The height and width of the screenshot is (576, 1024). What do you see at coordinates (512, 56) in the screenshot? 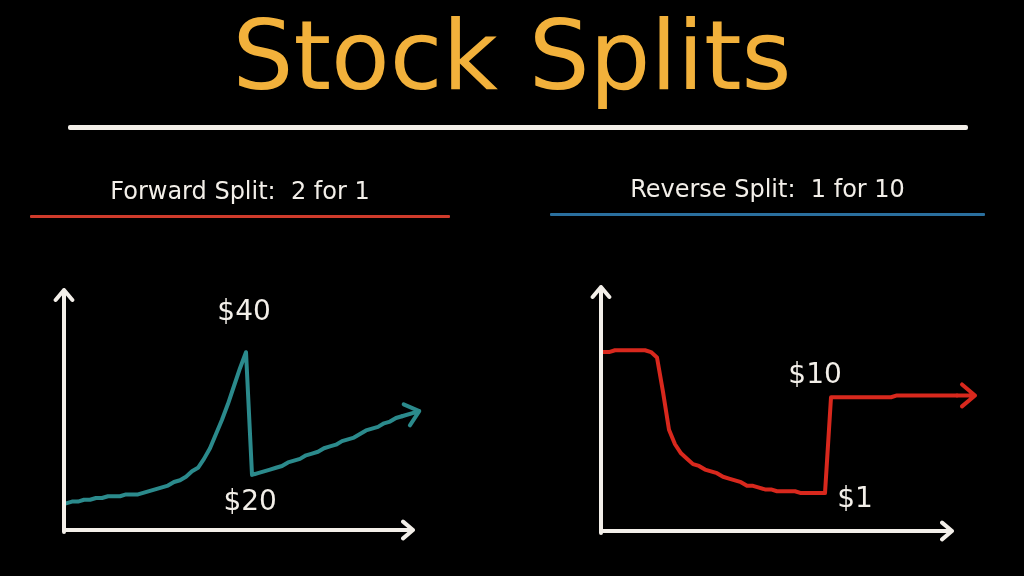
I see `text: Stock Splits` at bounding box center [512, 56].